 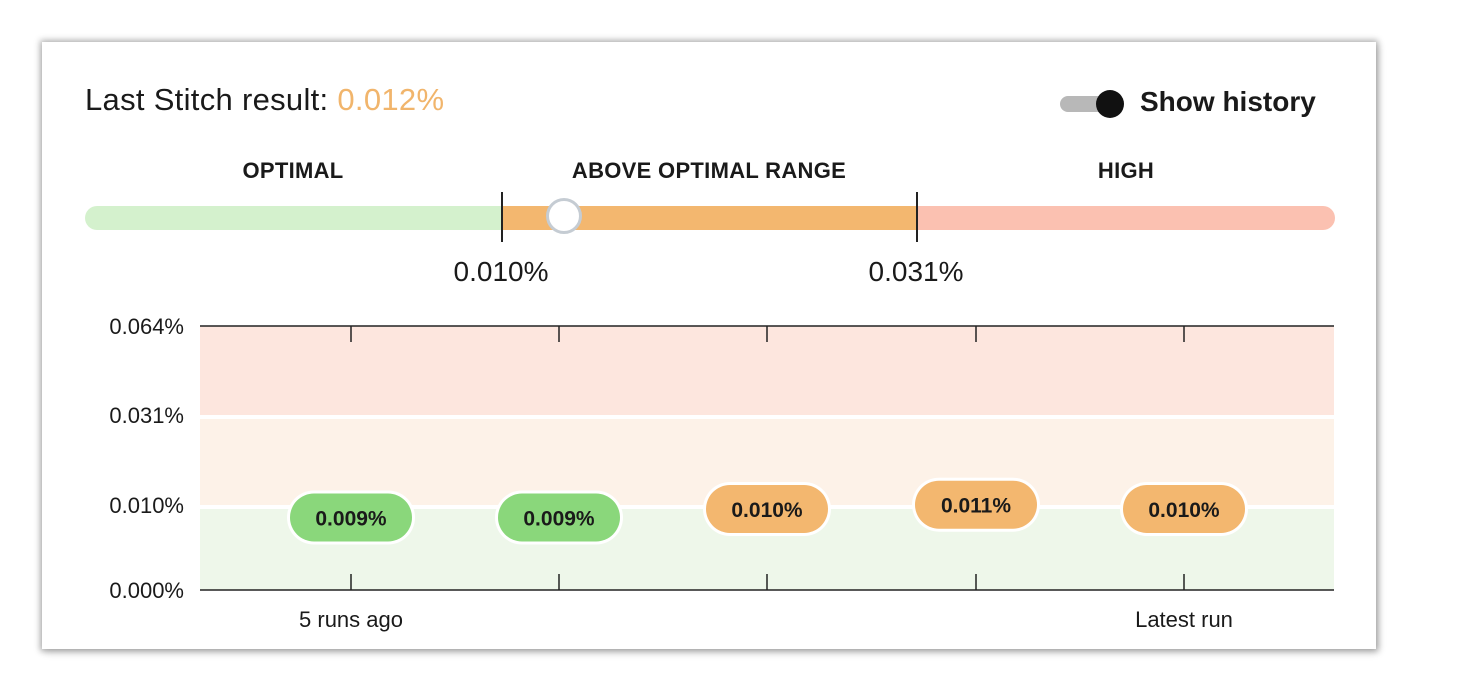 What do you see at coordinates (709, 170) in the screenshot?
I see `zone-label-above-optimal: ABOVE OPTIMAL RANGE` at bounding box center [709, 170].